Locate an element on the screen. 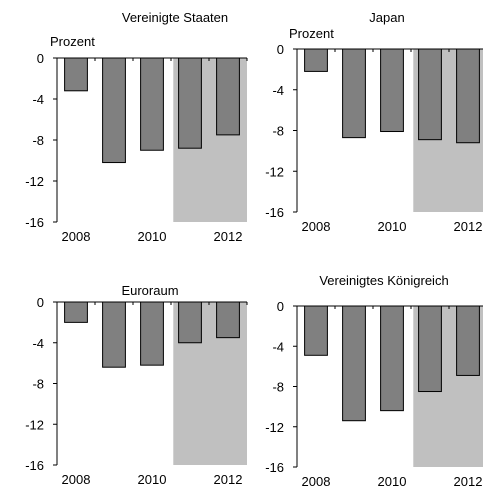 The image size is (483, 492). chart-title: Japan is located at coordinates (386, 17).